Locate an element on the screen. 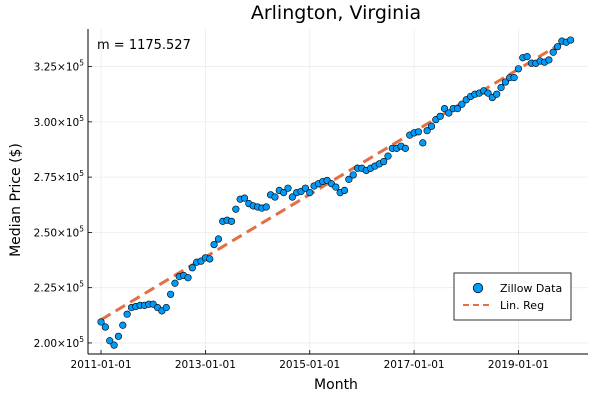 The width and height of the screenshot is (600, 400). legend-marker-zillow-data is located at coordinates (478, 288).